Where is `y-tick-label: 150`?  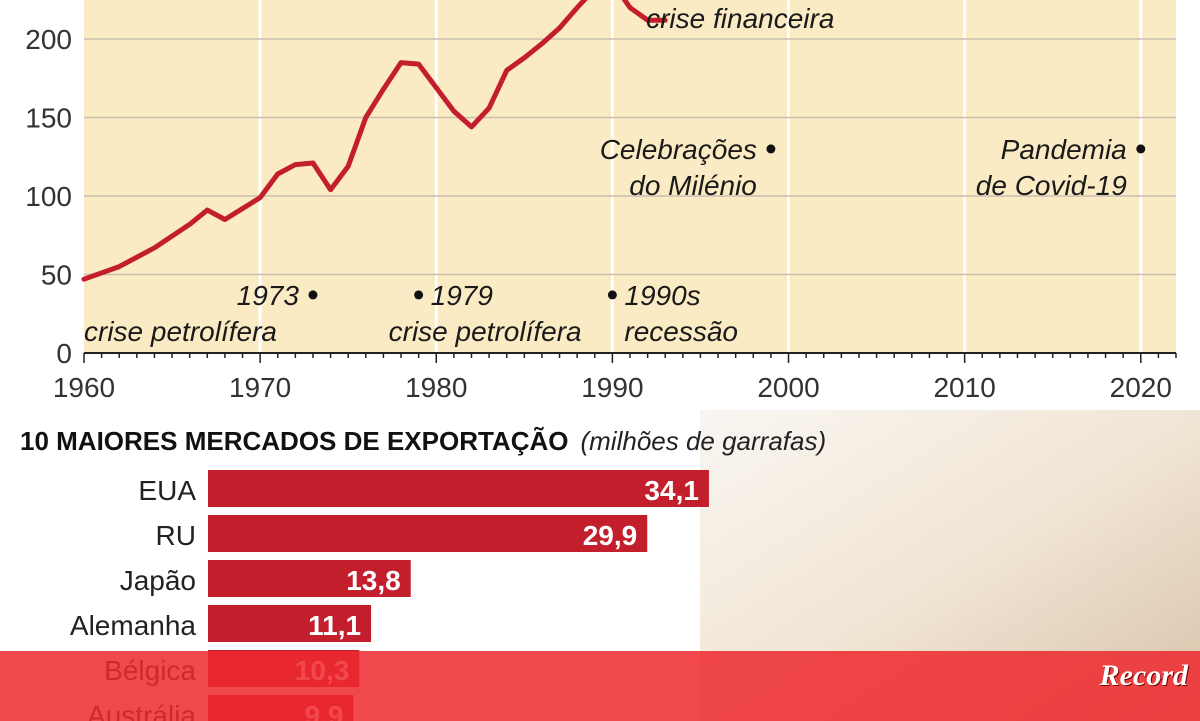 y-tick-label: 150 is located at coordinates (48, 118).